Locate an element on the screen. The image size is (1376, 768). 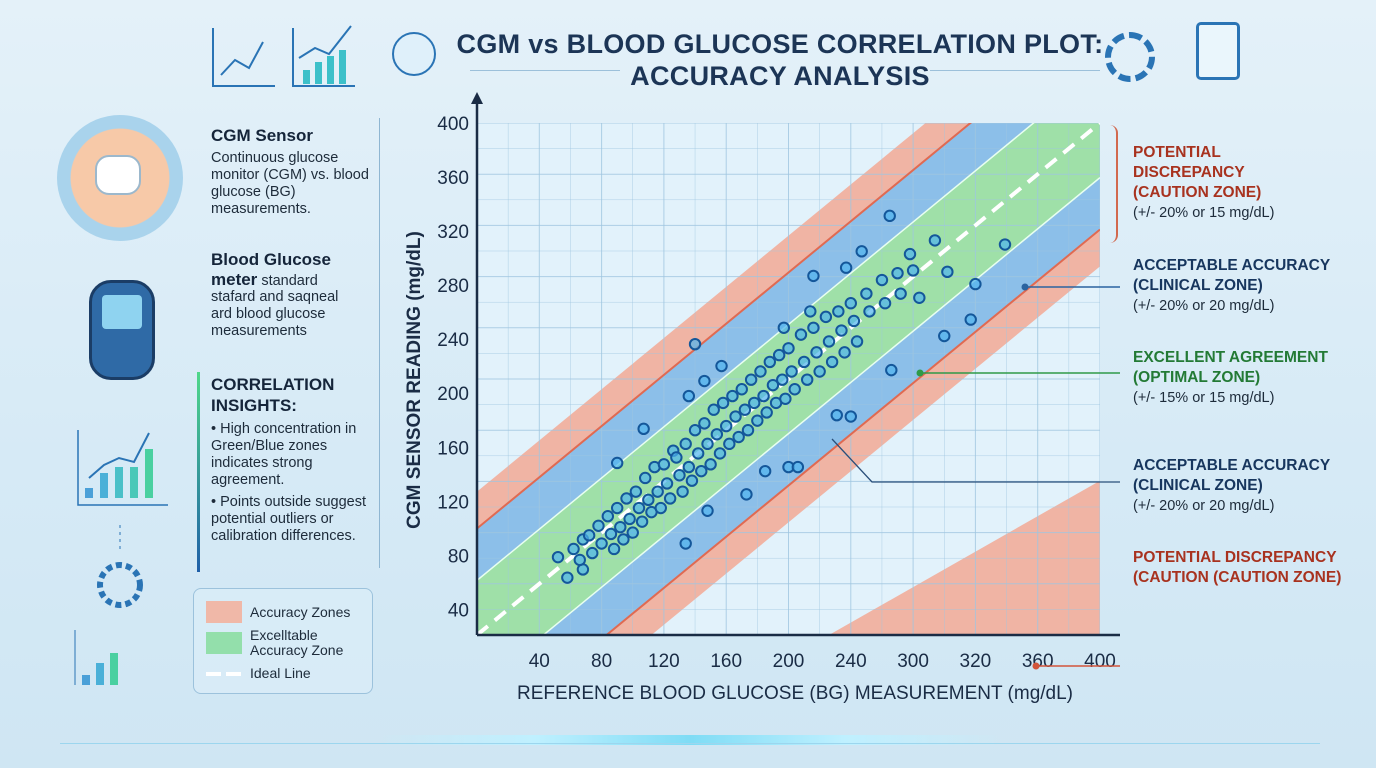
cgm-sensor-illustration is located at coordinates (120, 178).